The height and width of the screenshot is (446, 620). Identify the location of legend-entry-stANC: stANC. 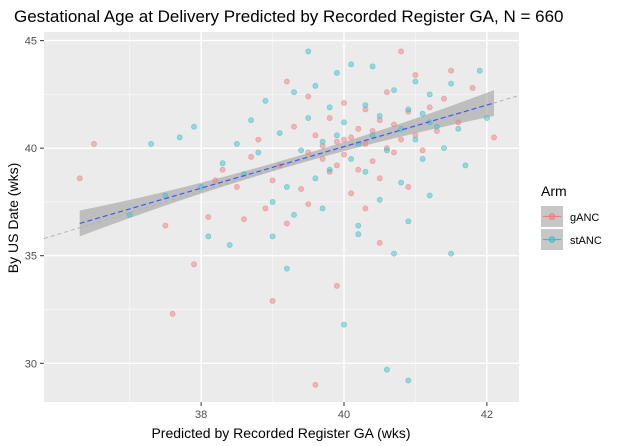
(571, 239).